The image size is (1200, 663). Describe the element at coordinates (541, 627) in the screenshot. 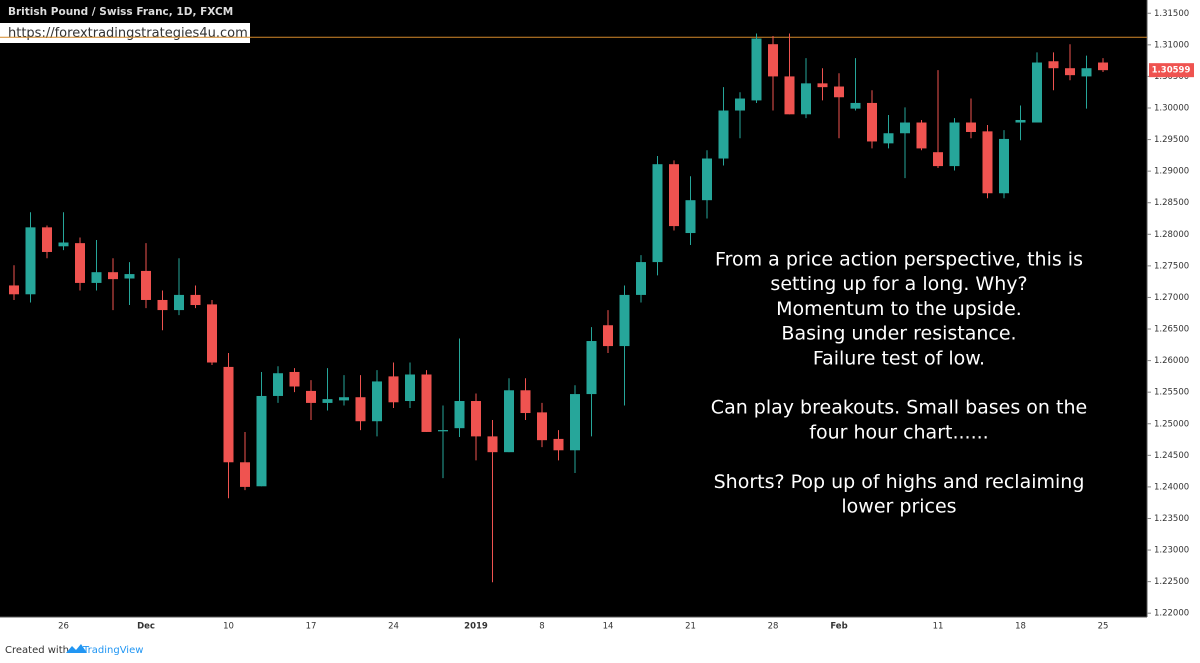

I see `x-tick-label: 8` at that location.